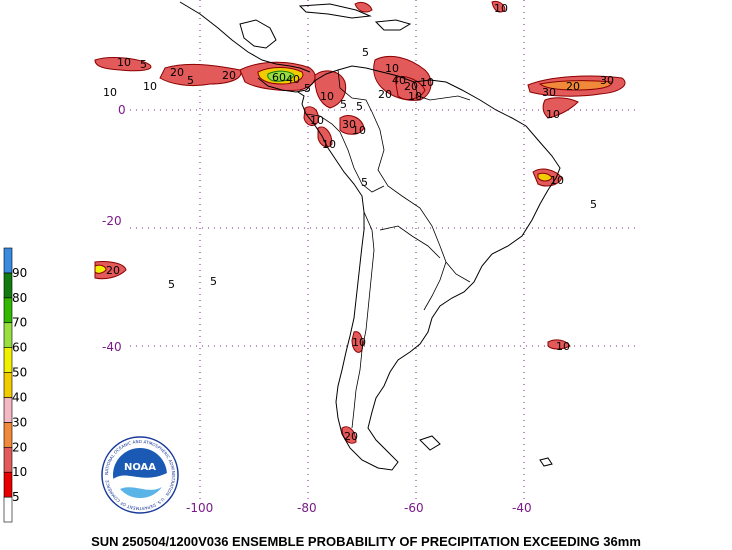 Image resolution: width=732 pixels, height=550 pixels. Describe the element at coordinates (546, 462) in the screenshot. I see `coastline-south-georgia` at that location.